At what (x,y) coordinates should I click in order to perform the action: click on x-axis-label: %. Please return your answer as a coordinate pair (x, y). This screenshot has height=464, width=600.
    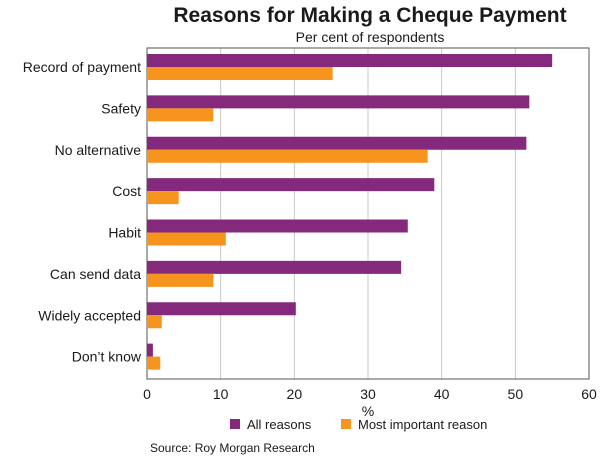
    Looking at the image, I should click on (368, 411).